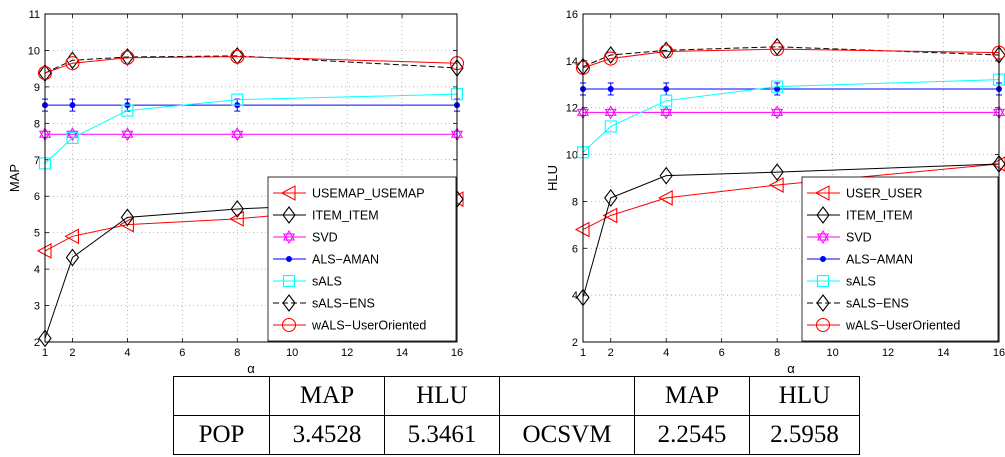 The width and height of the screenshot is (1005, 457). Describe the element at coordinates (791, 89) in the screenshot. I see `series-ALS−AMAN` at that location.